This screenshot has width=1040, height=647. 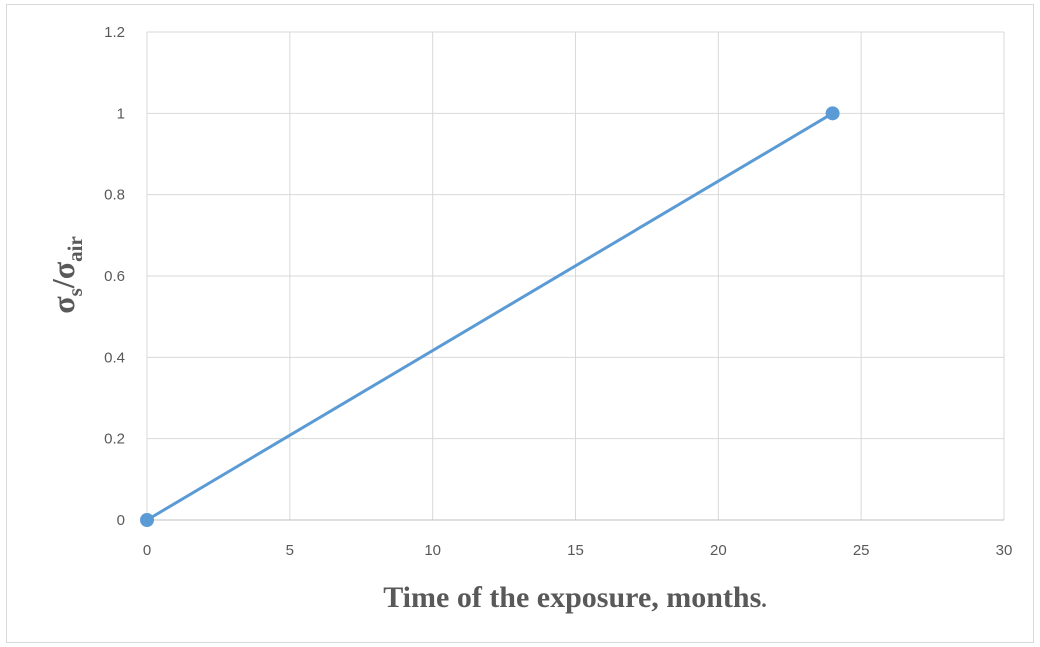 What do you see at coordinates (575, 597) in the screenshot?
I see `x-axis-title: Time of the exposure, months.` at bounding box center [575, 597].